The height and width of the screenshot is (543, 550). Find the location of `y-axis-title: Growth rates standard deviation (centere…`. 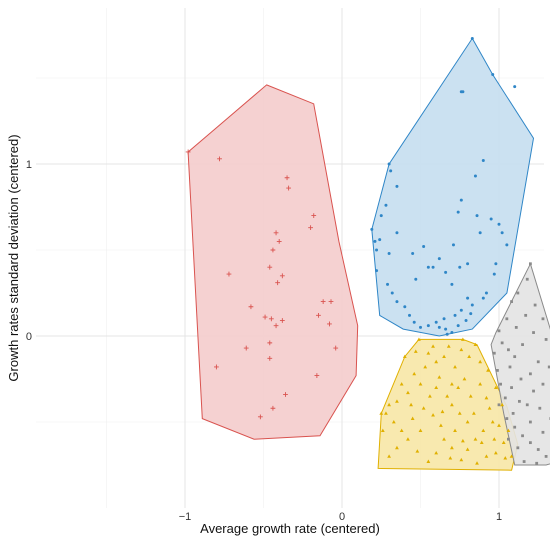

y-axis-title: Growth rates standard deviation (centere… is located at coordinates (13, 257).